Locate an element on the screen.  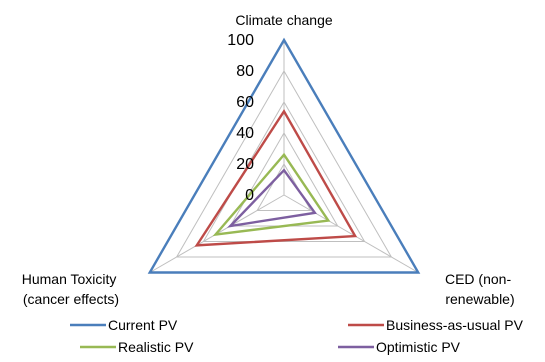
tick-label: 40 is located at coordinates (245, 133).